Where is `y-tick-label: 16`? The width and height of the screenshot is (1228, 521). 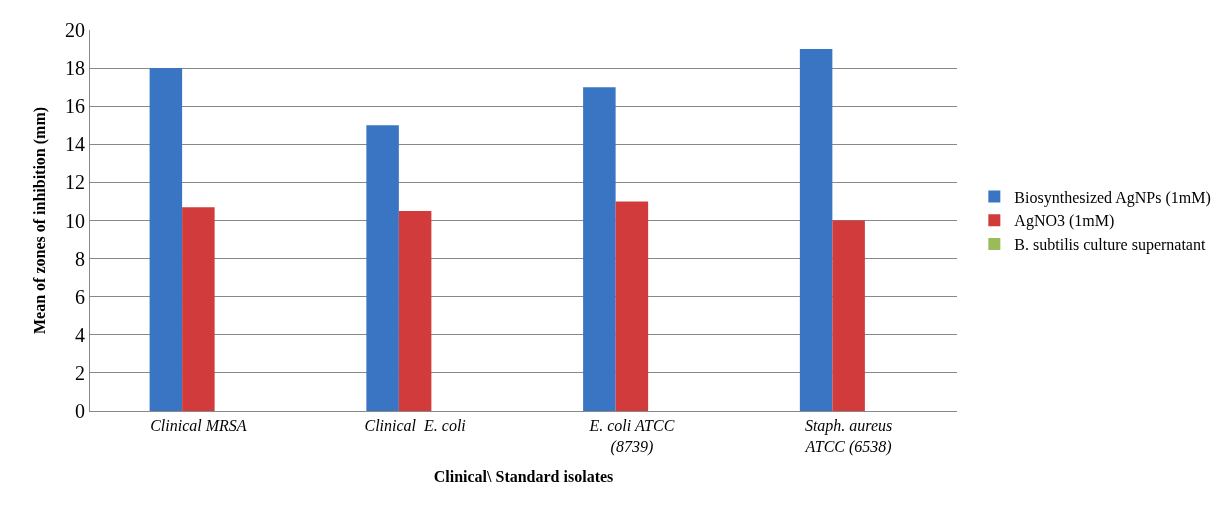 y-tick-label: 16 is located at coordinates (75, 106).